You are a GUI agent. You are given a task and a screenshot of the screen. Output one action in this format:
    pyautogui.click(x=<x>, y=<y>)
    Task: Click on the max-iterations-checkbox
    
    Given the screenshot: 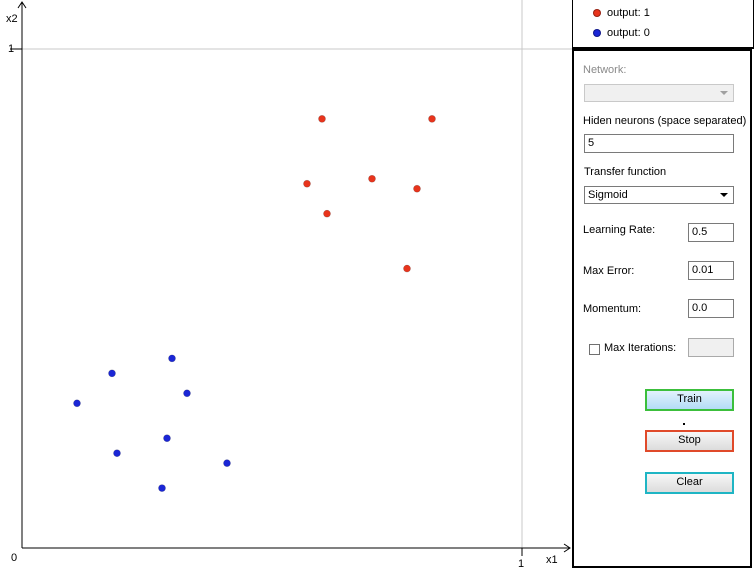 What is the action you would take?
    pyautogui.click(x=594, y=349)
    